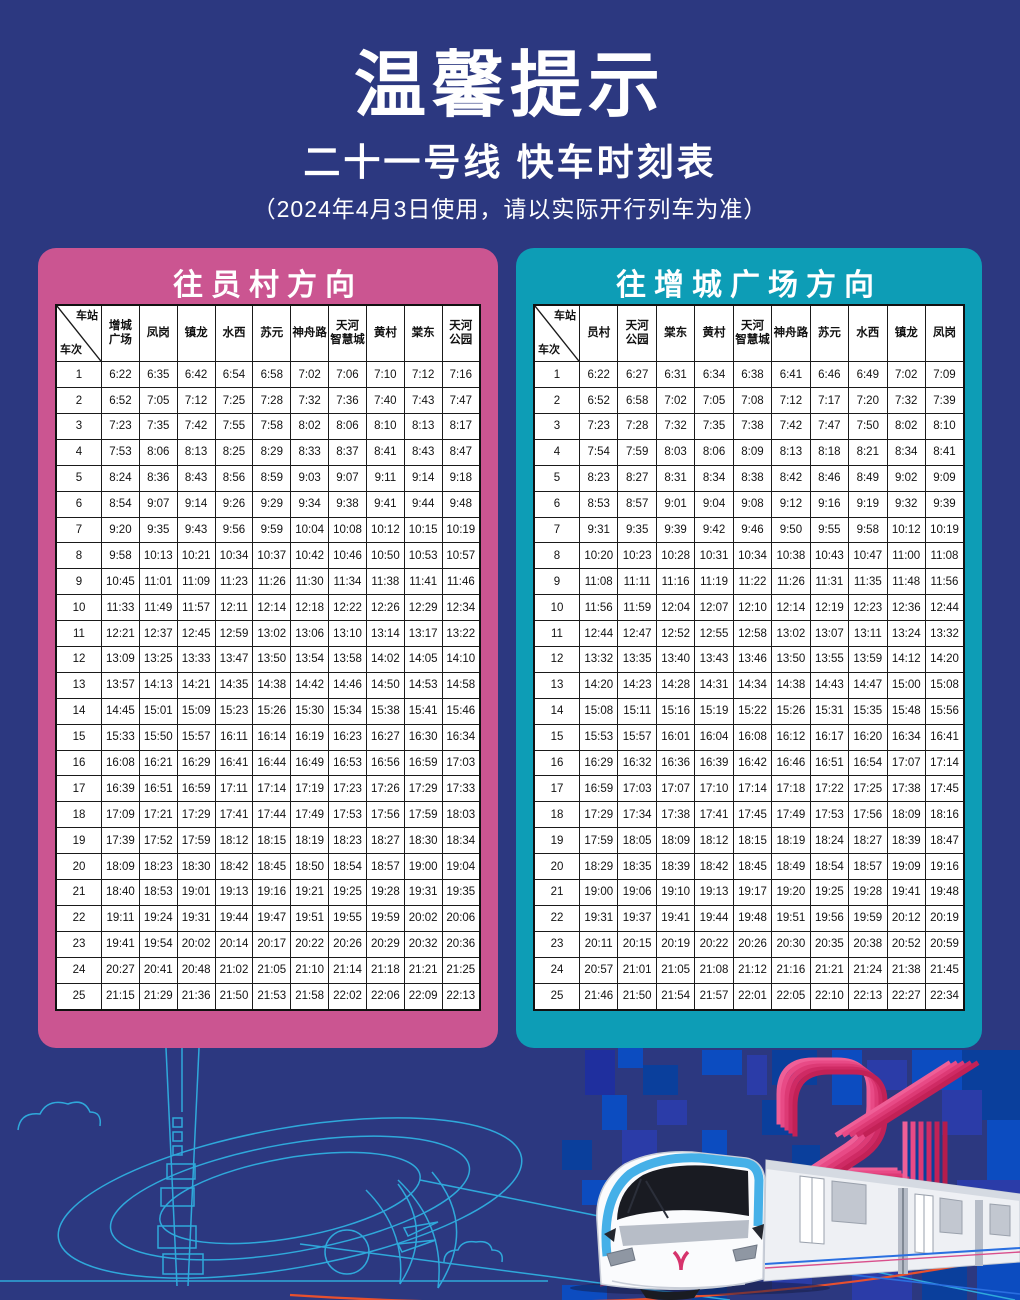 The height and width of the screenshot is (1300, 1020). What do you see at coordinates (637, 892) in the screenshot?
I see `time-cell: 19:06` at bounding box center [637, 892].